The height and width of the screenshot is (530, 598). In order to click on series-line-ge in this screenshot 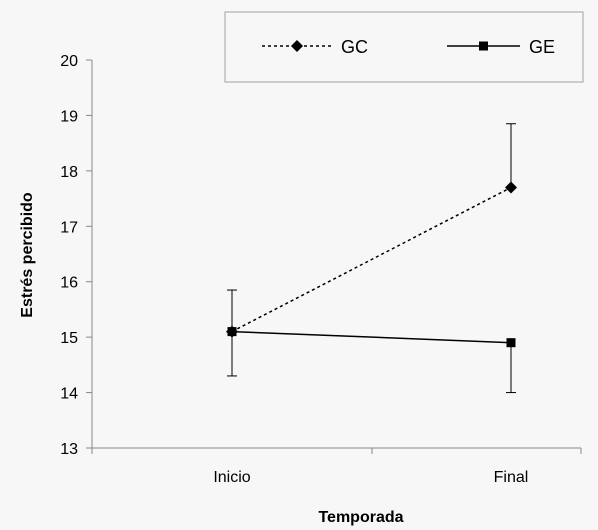, I will do `click(371, 337)`.